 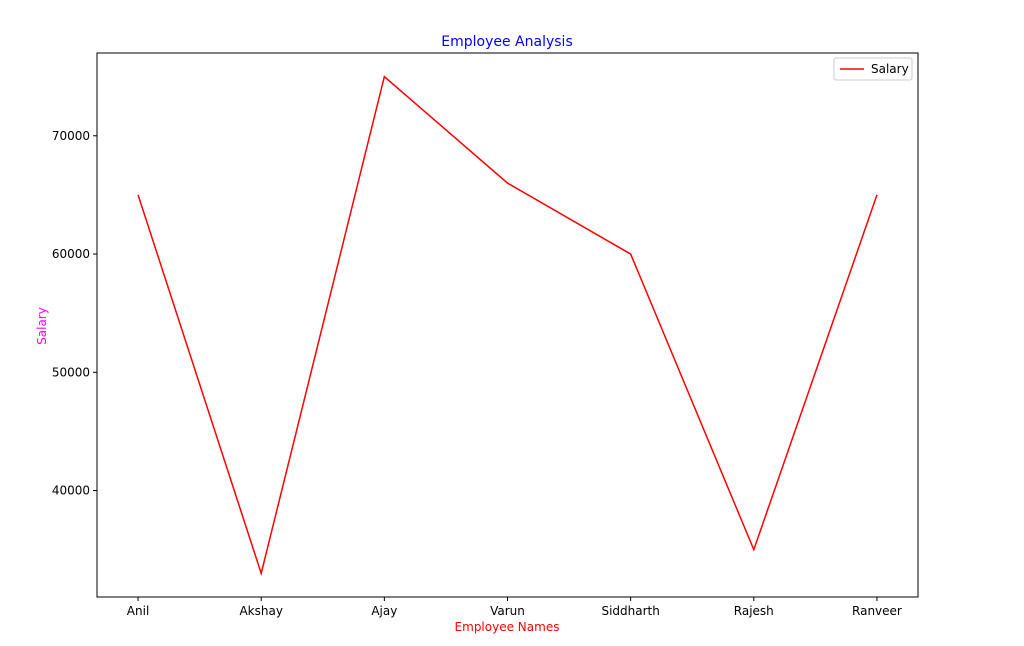 What do you see at coordinates (507, 611) in the screenshot?
I see `x-tick-label: Varun` at bounding box center [507, 611].